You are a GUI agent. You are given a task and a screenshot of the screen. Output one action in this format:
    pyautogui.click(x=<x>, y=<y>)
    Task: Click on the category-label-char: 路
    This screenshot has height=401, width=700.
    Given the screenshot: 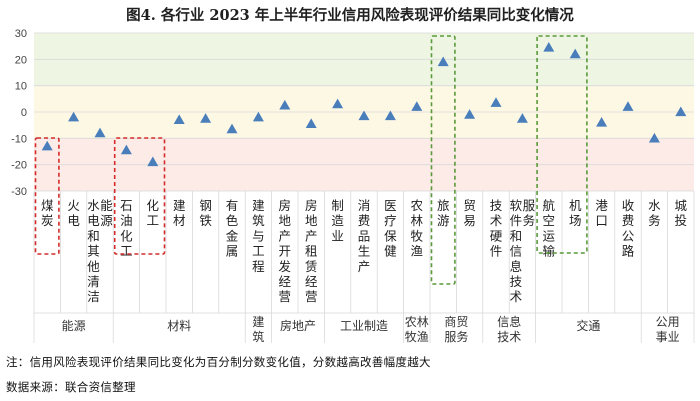 What is the action you would take?
    pyautogui.click(x=628, y=251)
    